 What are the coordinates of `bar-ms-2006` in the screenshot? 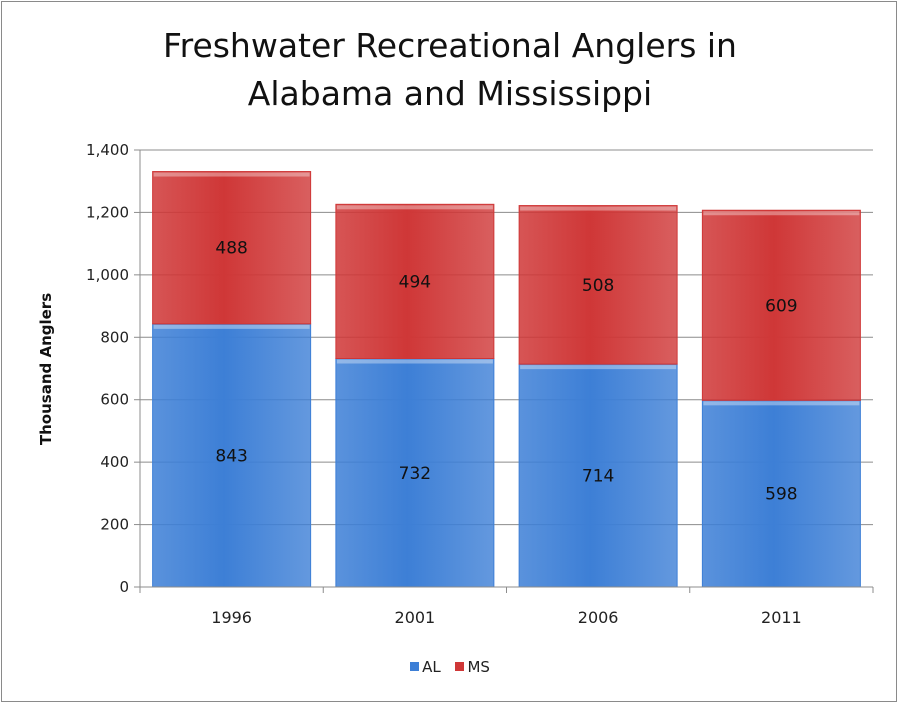 It's located at (598, 285).